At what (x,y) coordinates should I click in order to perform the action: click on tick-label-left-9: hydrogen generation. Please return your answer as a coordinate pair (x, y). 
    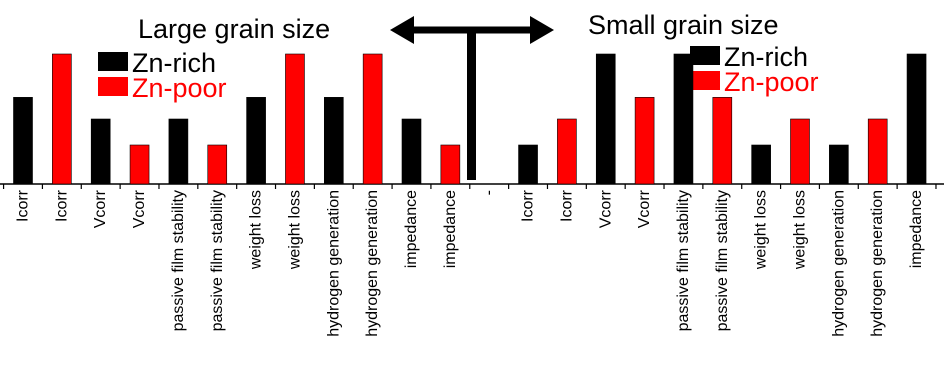
    Looking at the image, I should click on (333, 263).